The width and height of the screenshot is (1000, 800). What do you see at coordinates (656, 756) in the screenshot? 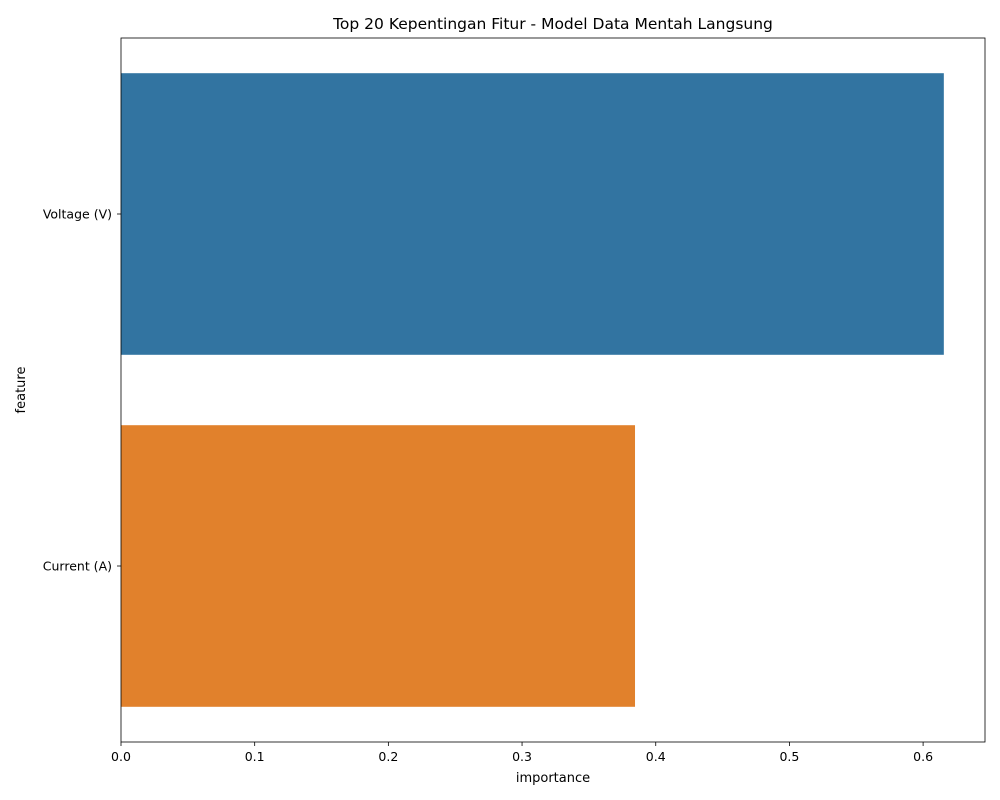
I see `x-tick-label: 0.4` at bounding box center [656, 756].